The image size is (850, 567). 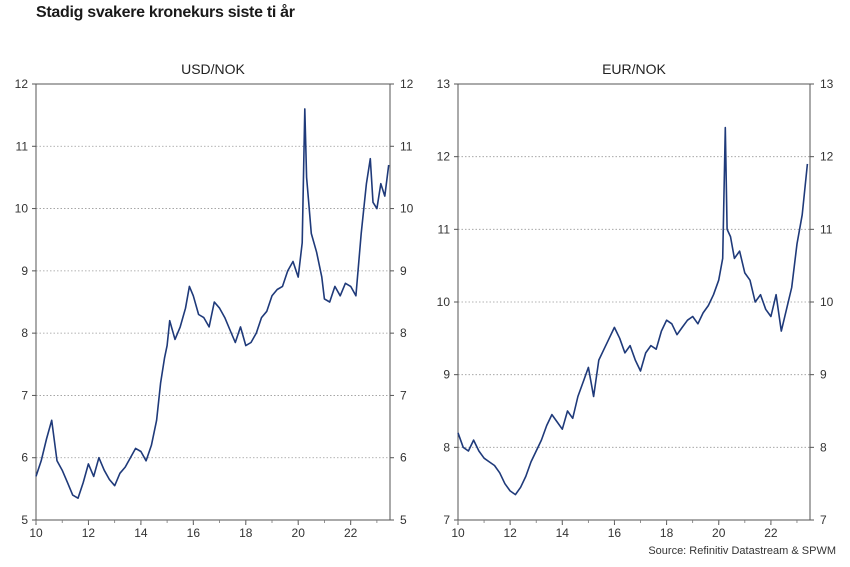 What do you see at coordinates (403, 458) in the screenshot?
I see `y-tick-label-right: 6` at bounding box center [403, 458].